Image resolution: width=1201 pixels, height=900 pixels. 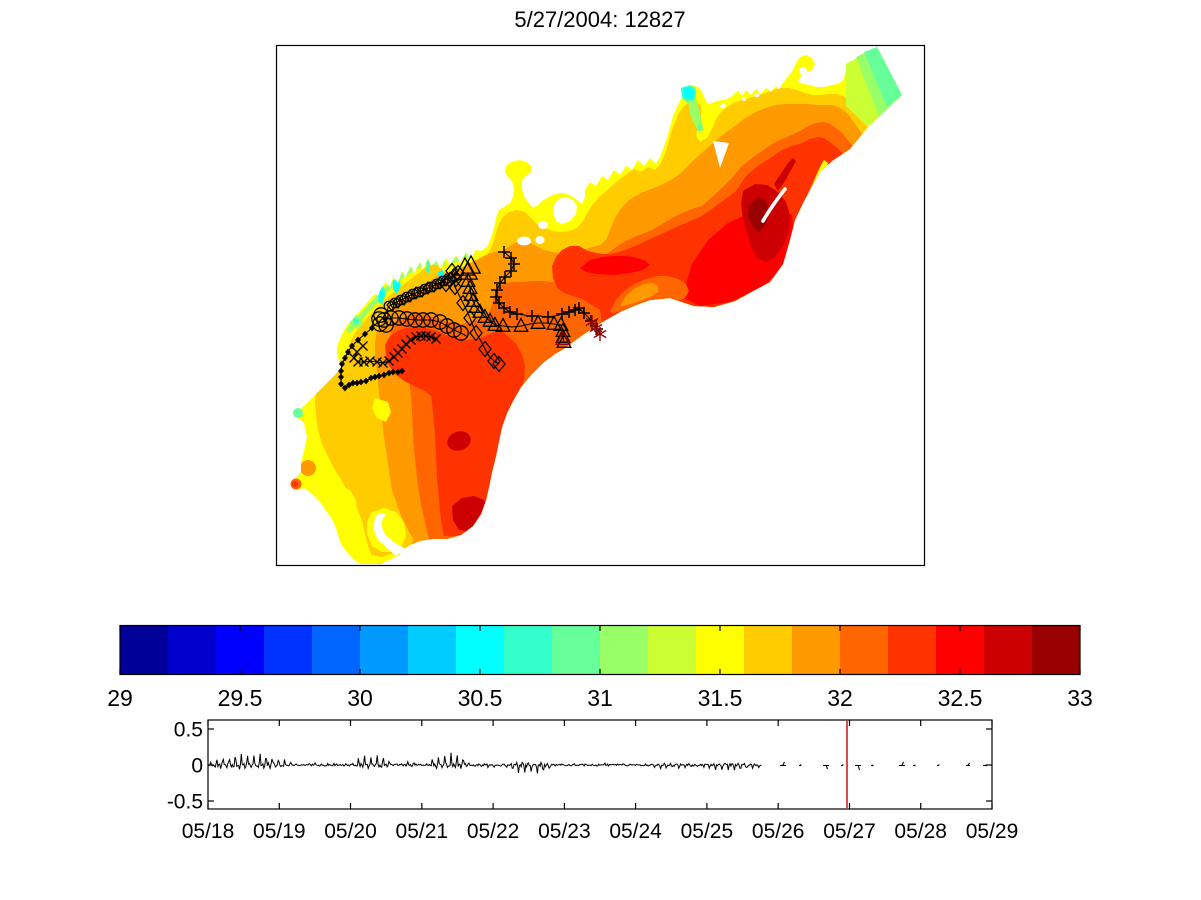 I want to click on svg-text: 31.5, so click(x=720, y=698).